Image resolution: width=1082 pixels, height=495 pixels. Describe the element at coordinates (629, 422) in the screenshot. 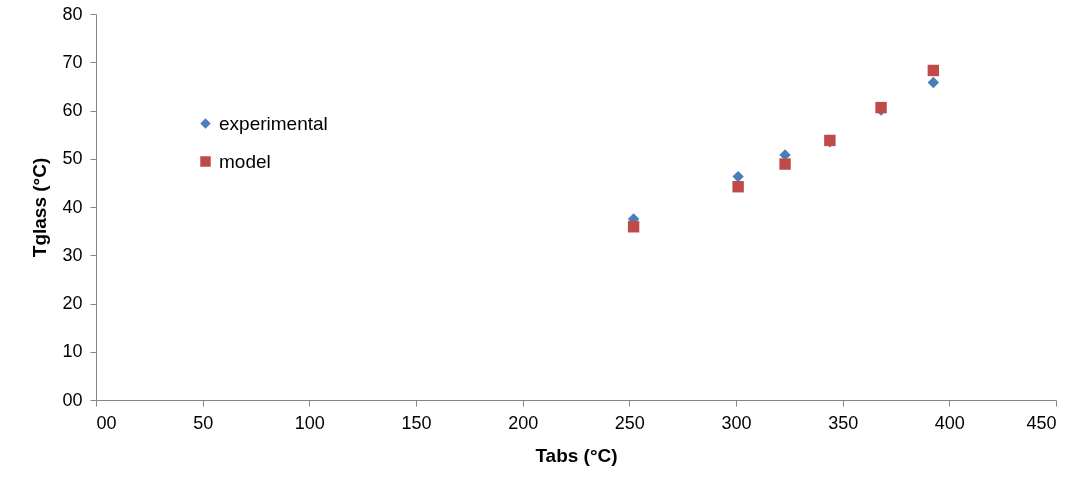

I see `x-tick-label: 250` at that location.